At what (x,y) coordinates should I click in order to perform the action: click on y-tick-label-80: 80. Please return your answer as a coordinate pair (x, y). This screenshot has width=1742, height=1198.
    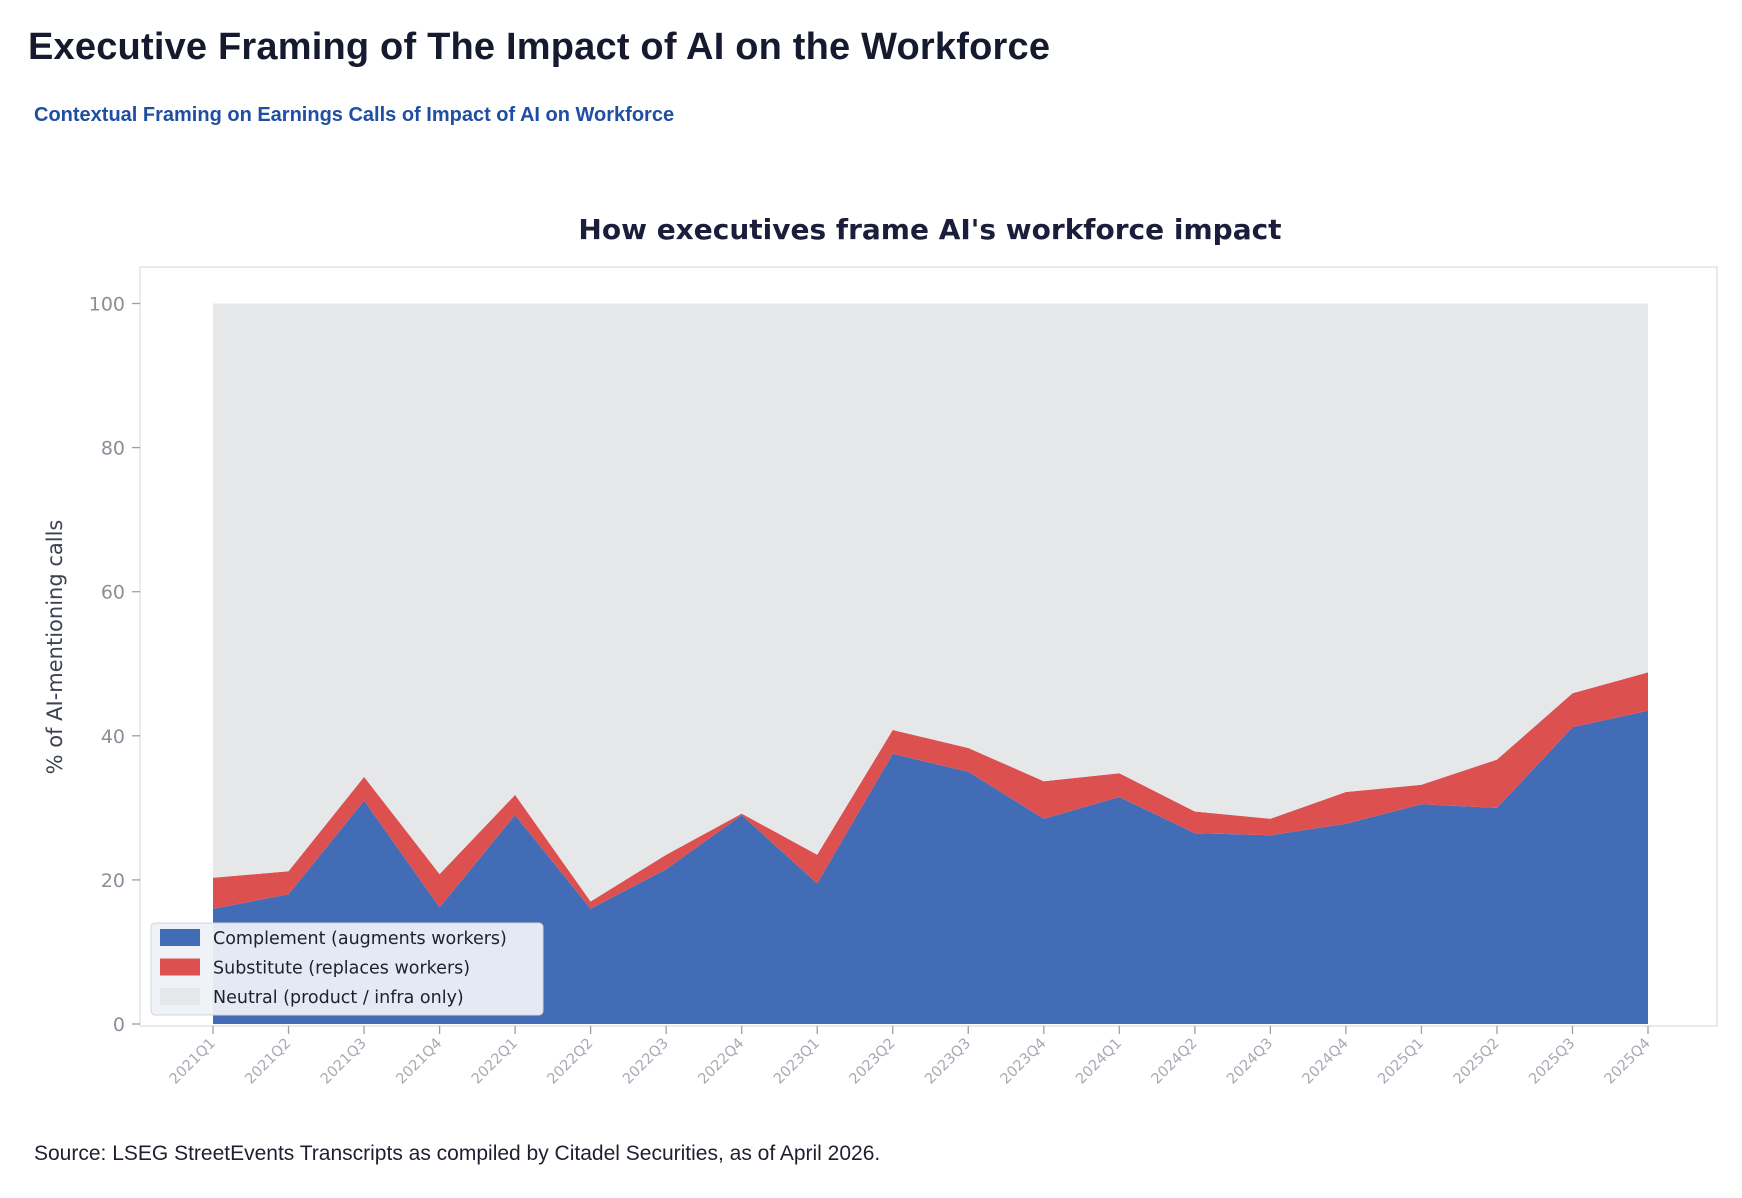
    Looking at the image, I should click on (113, 449).